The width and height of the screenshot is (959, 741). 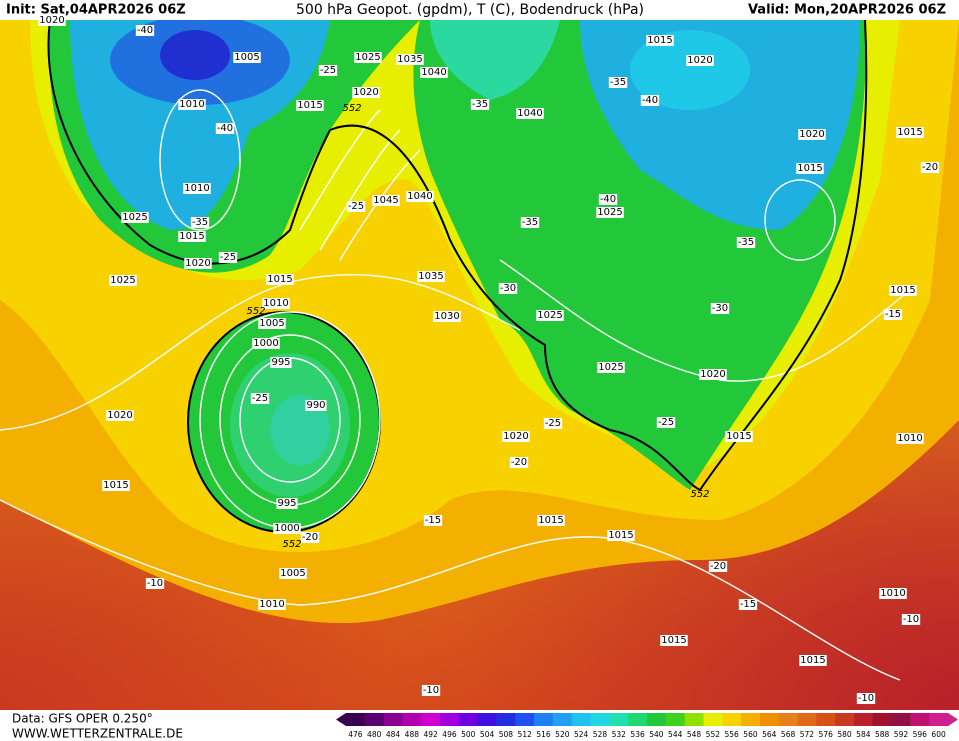 I want to click on colorbar-label: 576, so click(x=826, y=734).